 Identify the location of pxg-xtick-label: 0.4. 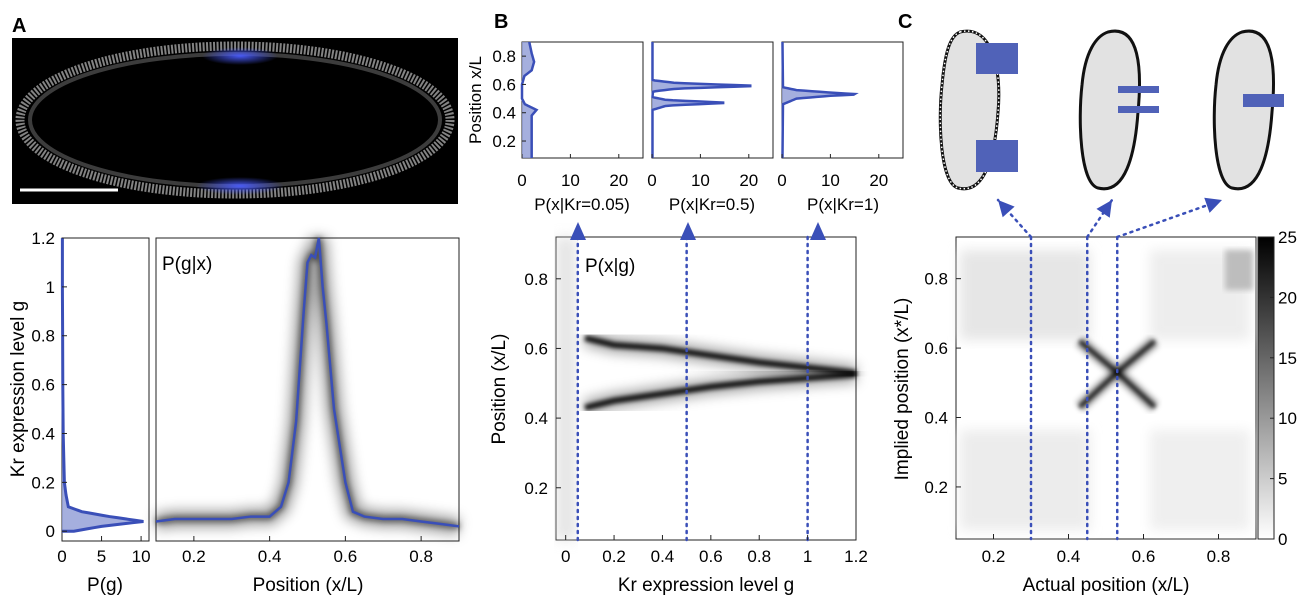
(663, 556).